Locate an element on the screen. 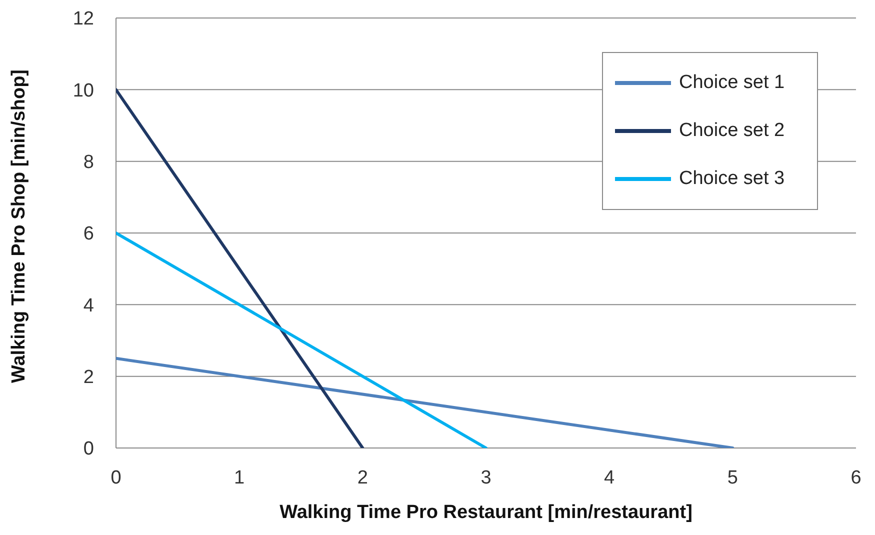 The width and height of the screenshot is (875, 535). y-tick-label: 8 is located at coordinates (88, 163).